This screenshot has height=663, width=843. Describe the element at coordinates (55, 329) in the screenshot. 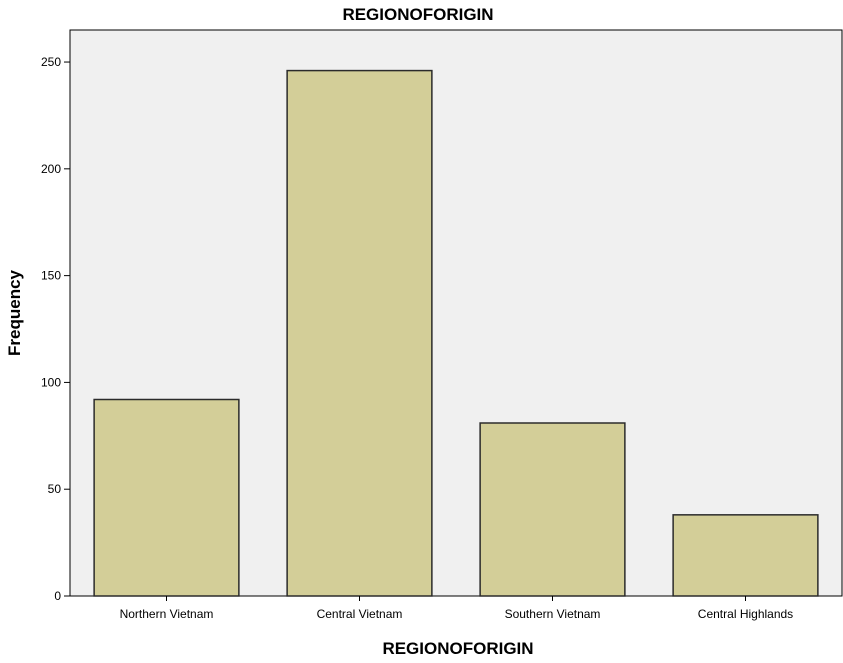

I see `y-axis: 0 50 100 150 200 250` at that location.